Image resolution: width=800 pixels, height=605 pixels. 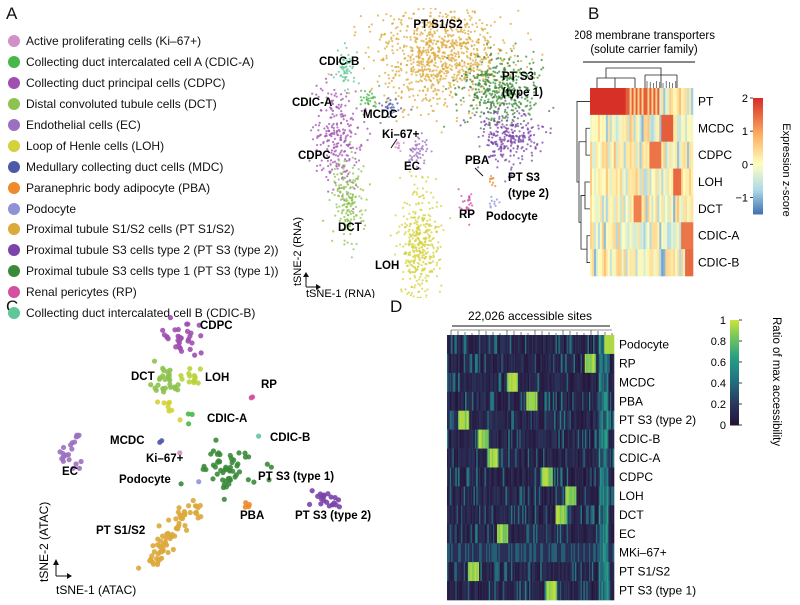 I want to click on atac-label-pt-s1s2: PT S1/S2, so click(x=120, y=531).